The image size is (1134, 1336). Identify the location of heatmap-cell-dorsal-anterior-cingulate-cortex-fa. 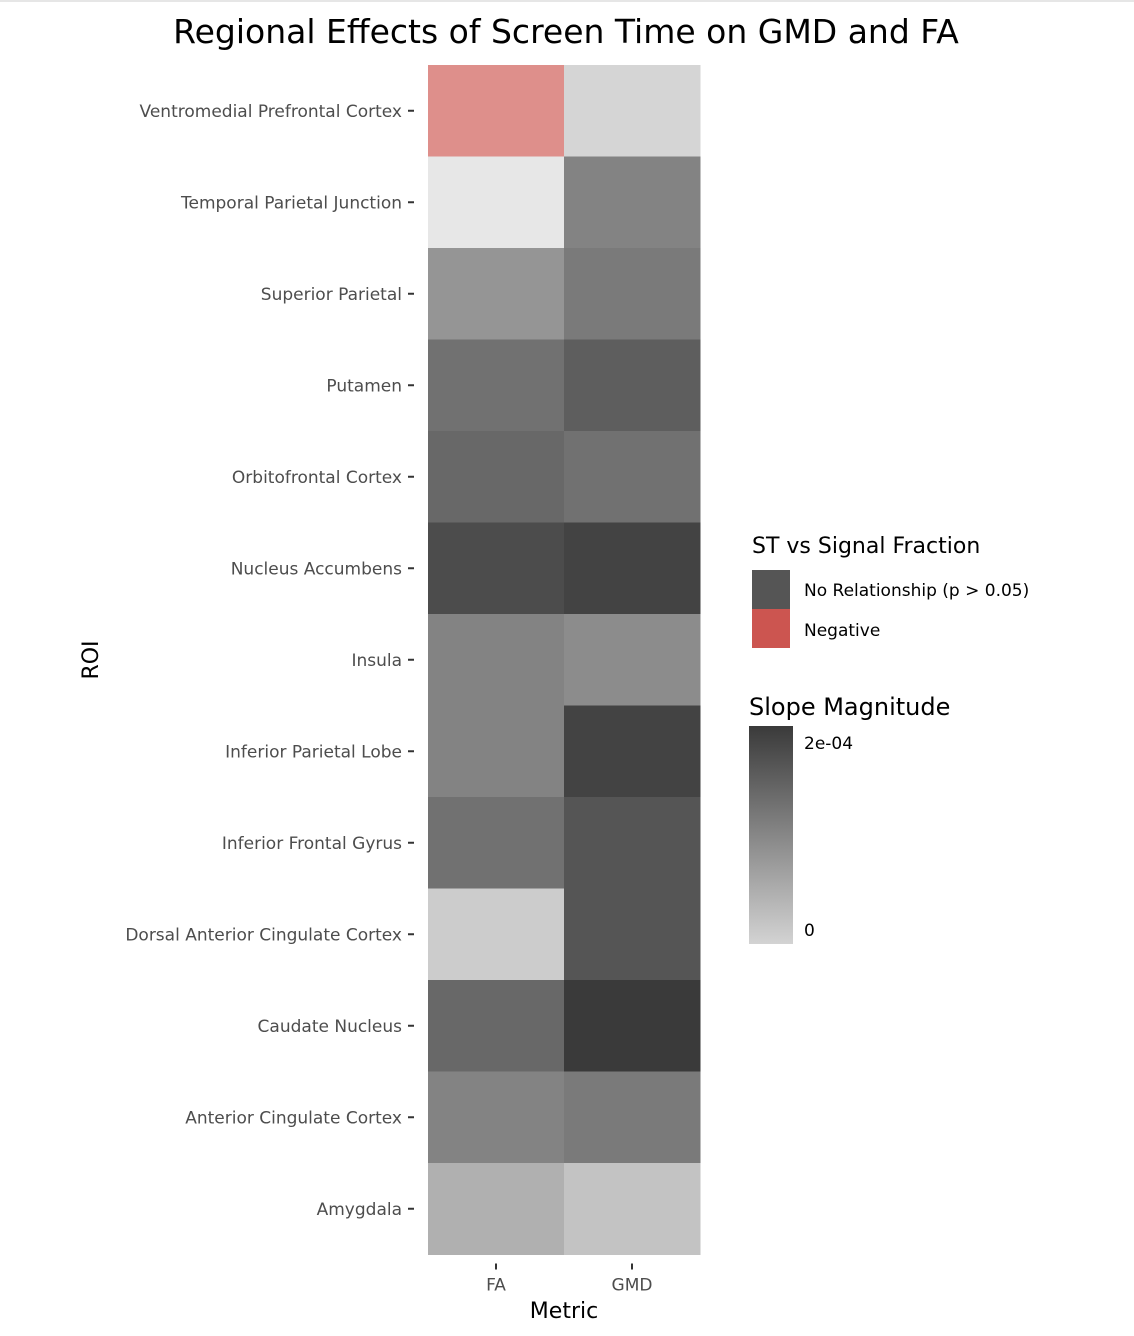
(496, 934).